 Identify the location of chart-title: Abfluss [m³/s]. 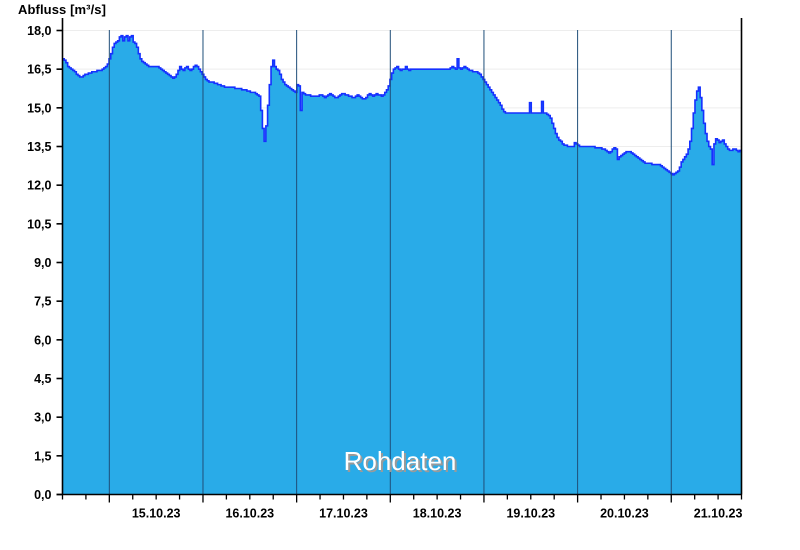
(62, 9).